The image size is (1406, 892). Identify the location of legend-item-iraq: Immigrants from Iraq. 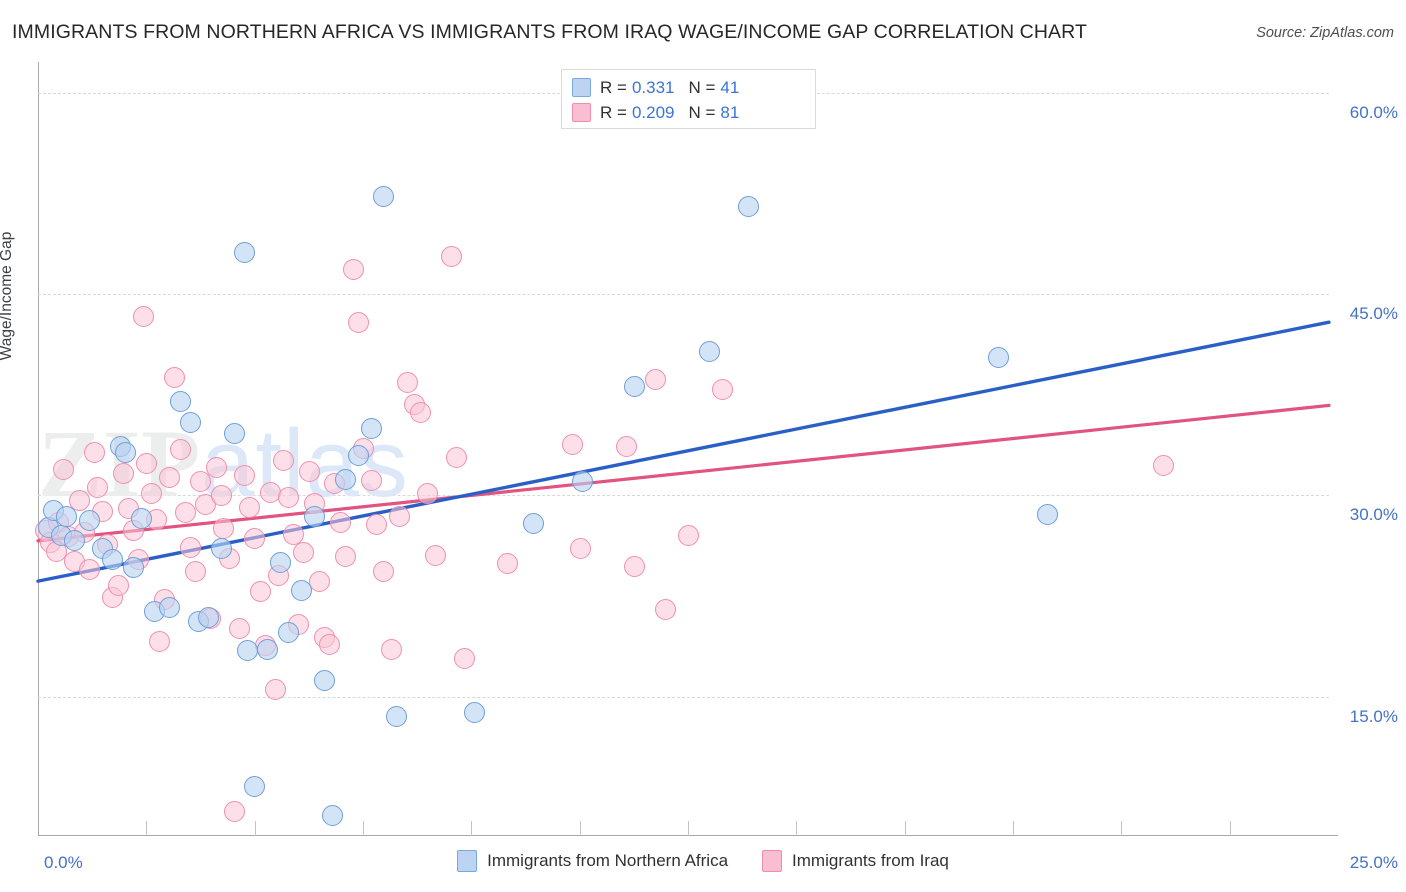
(855, 861).